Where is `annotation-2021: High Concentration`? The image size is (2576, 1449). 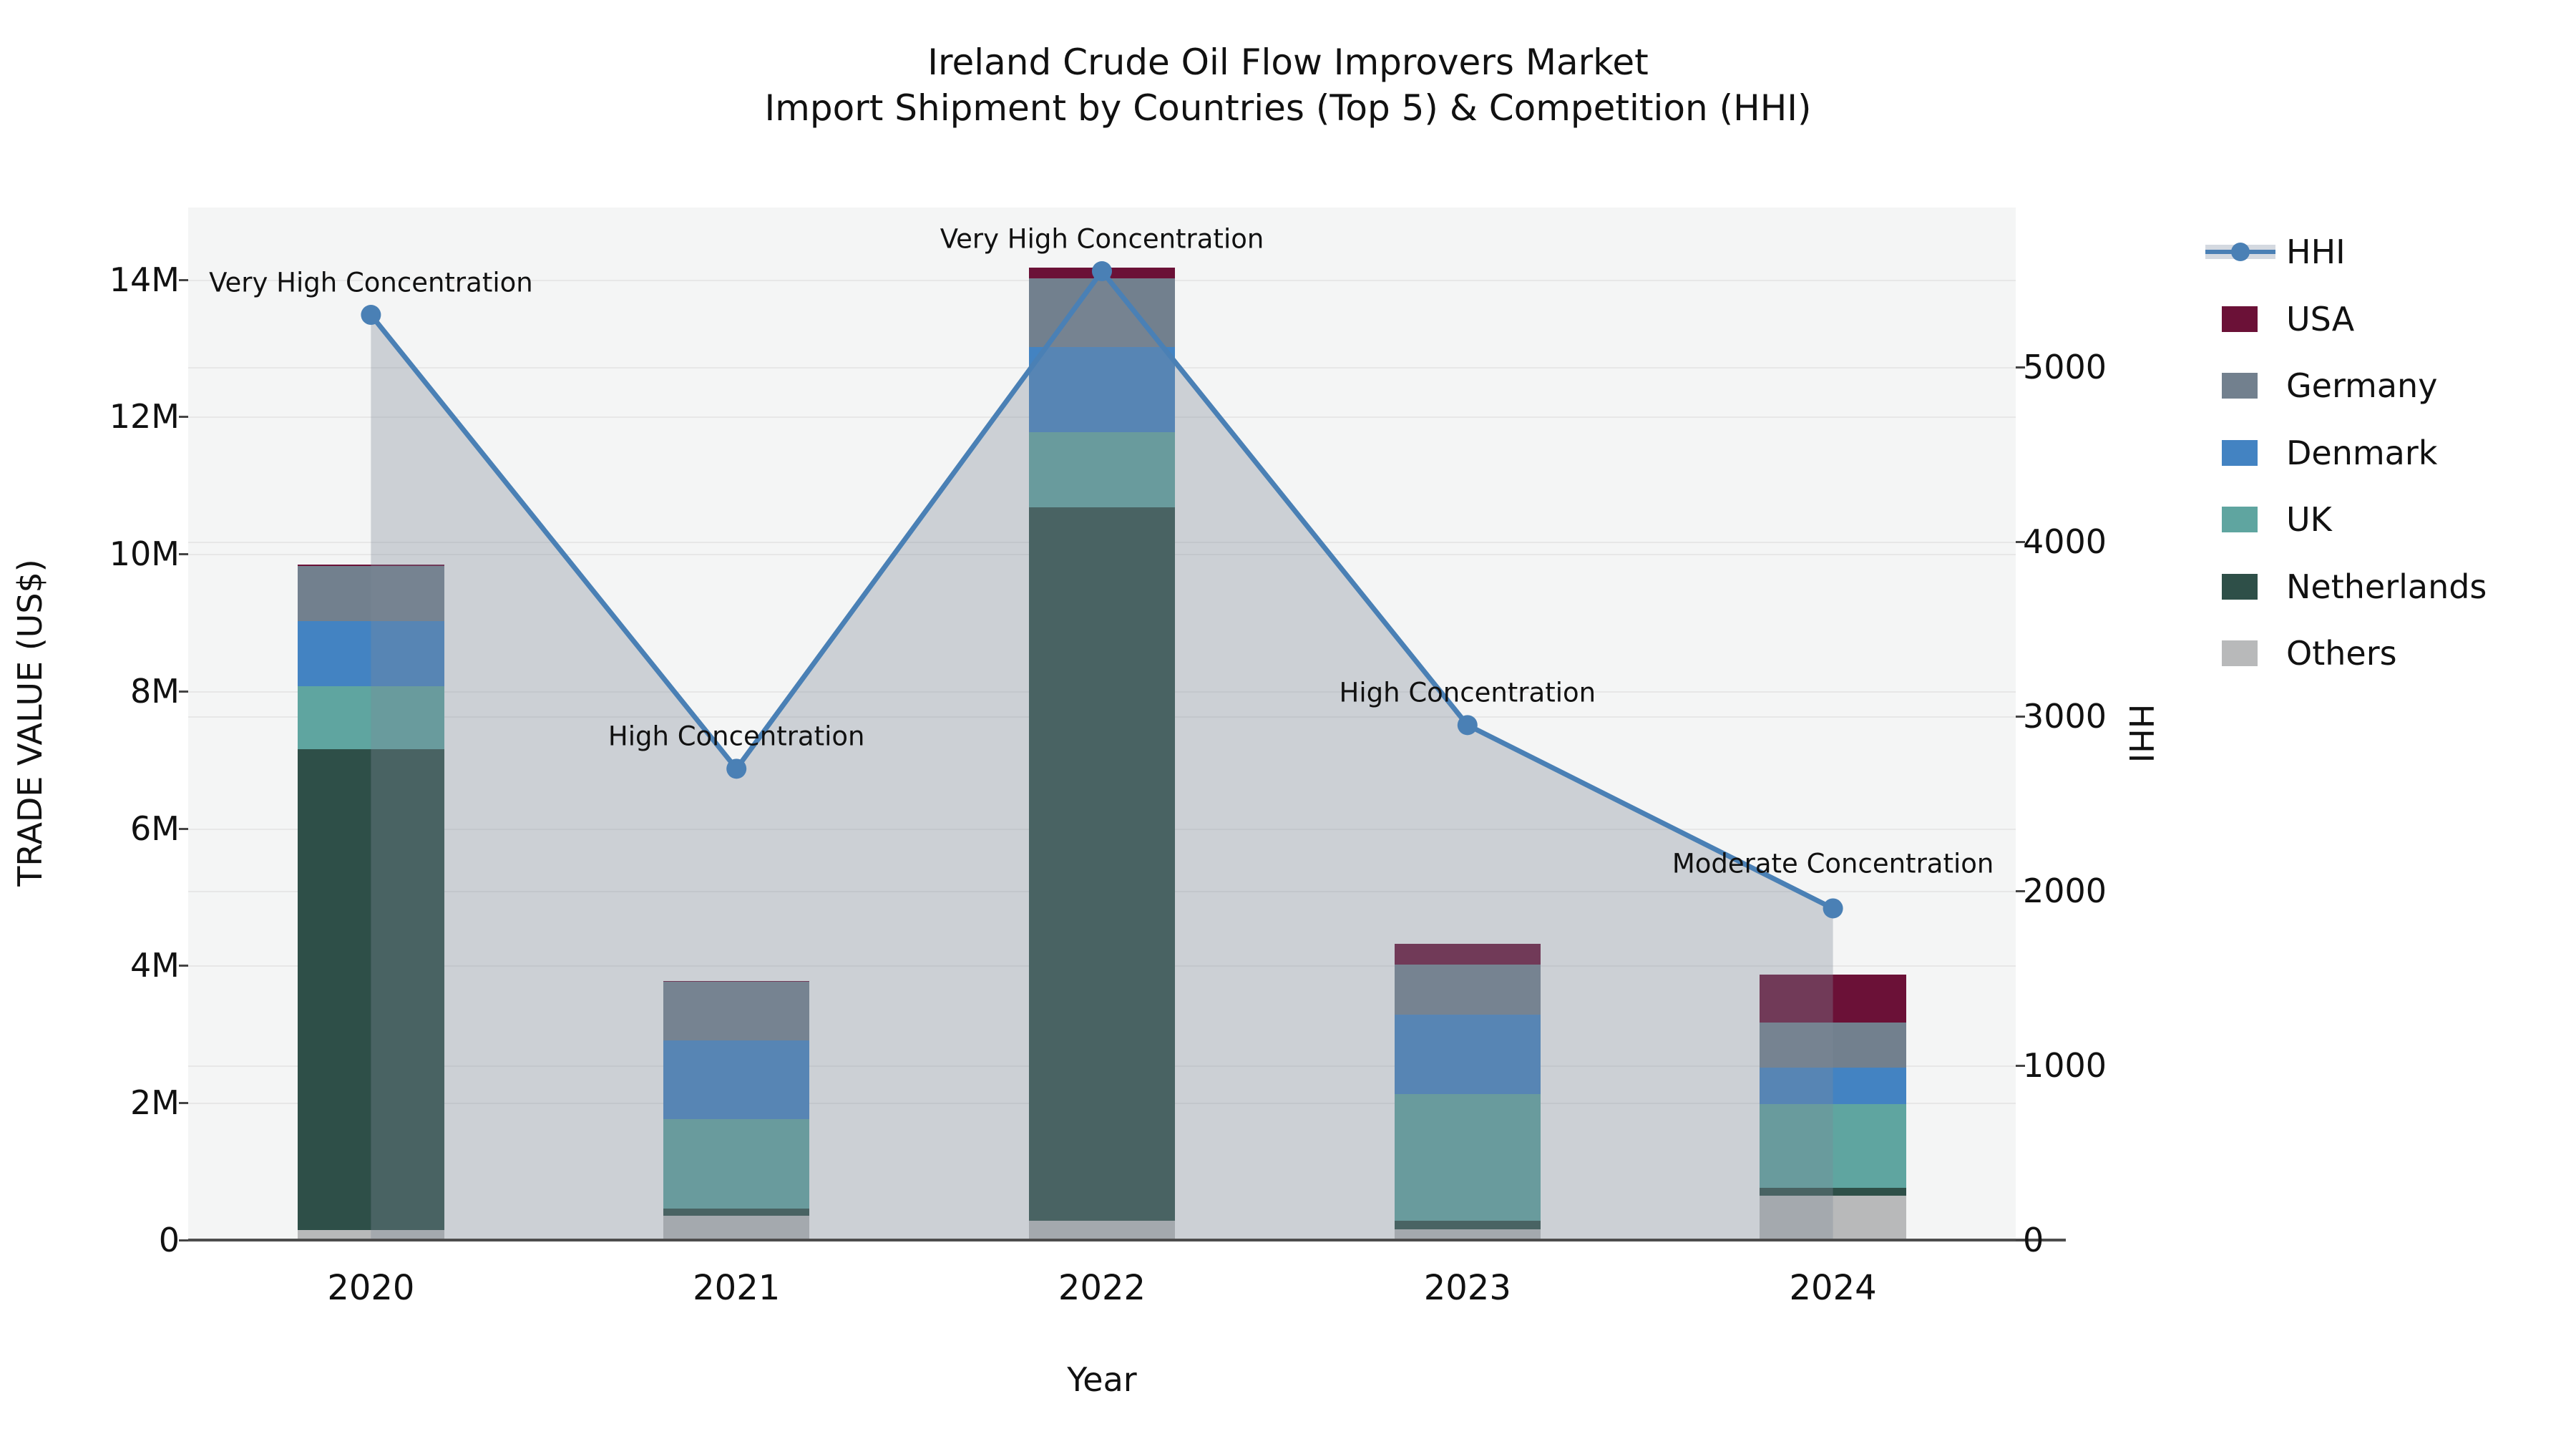 annotation-2021: High Concentration is located at coordinates (736, 736).